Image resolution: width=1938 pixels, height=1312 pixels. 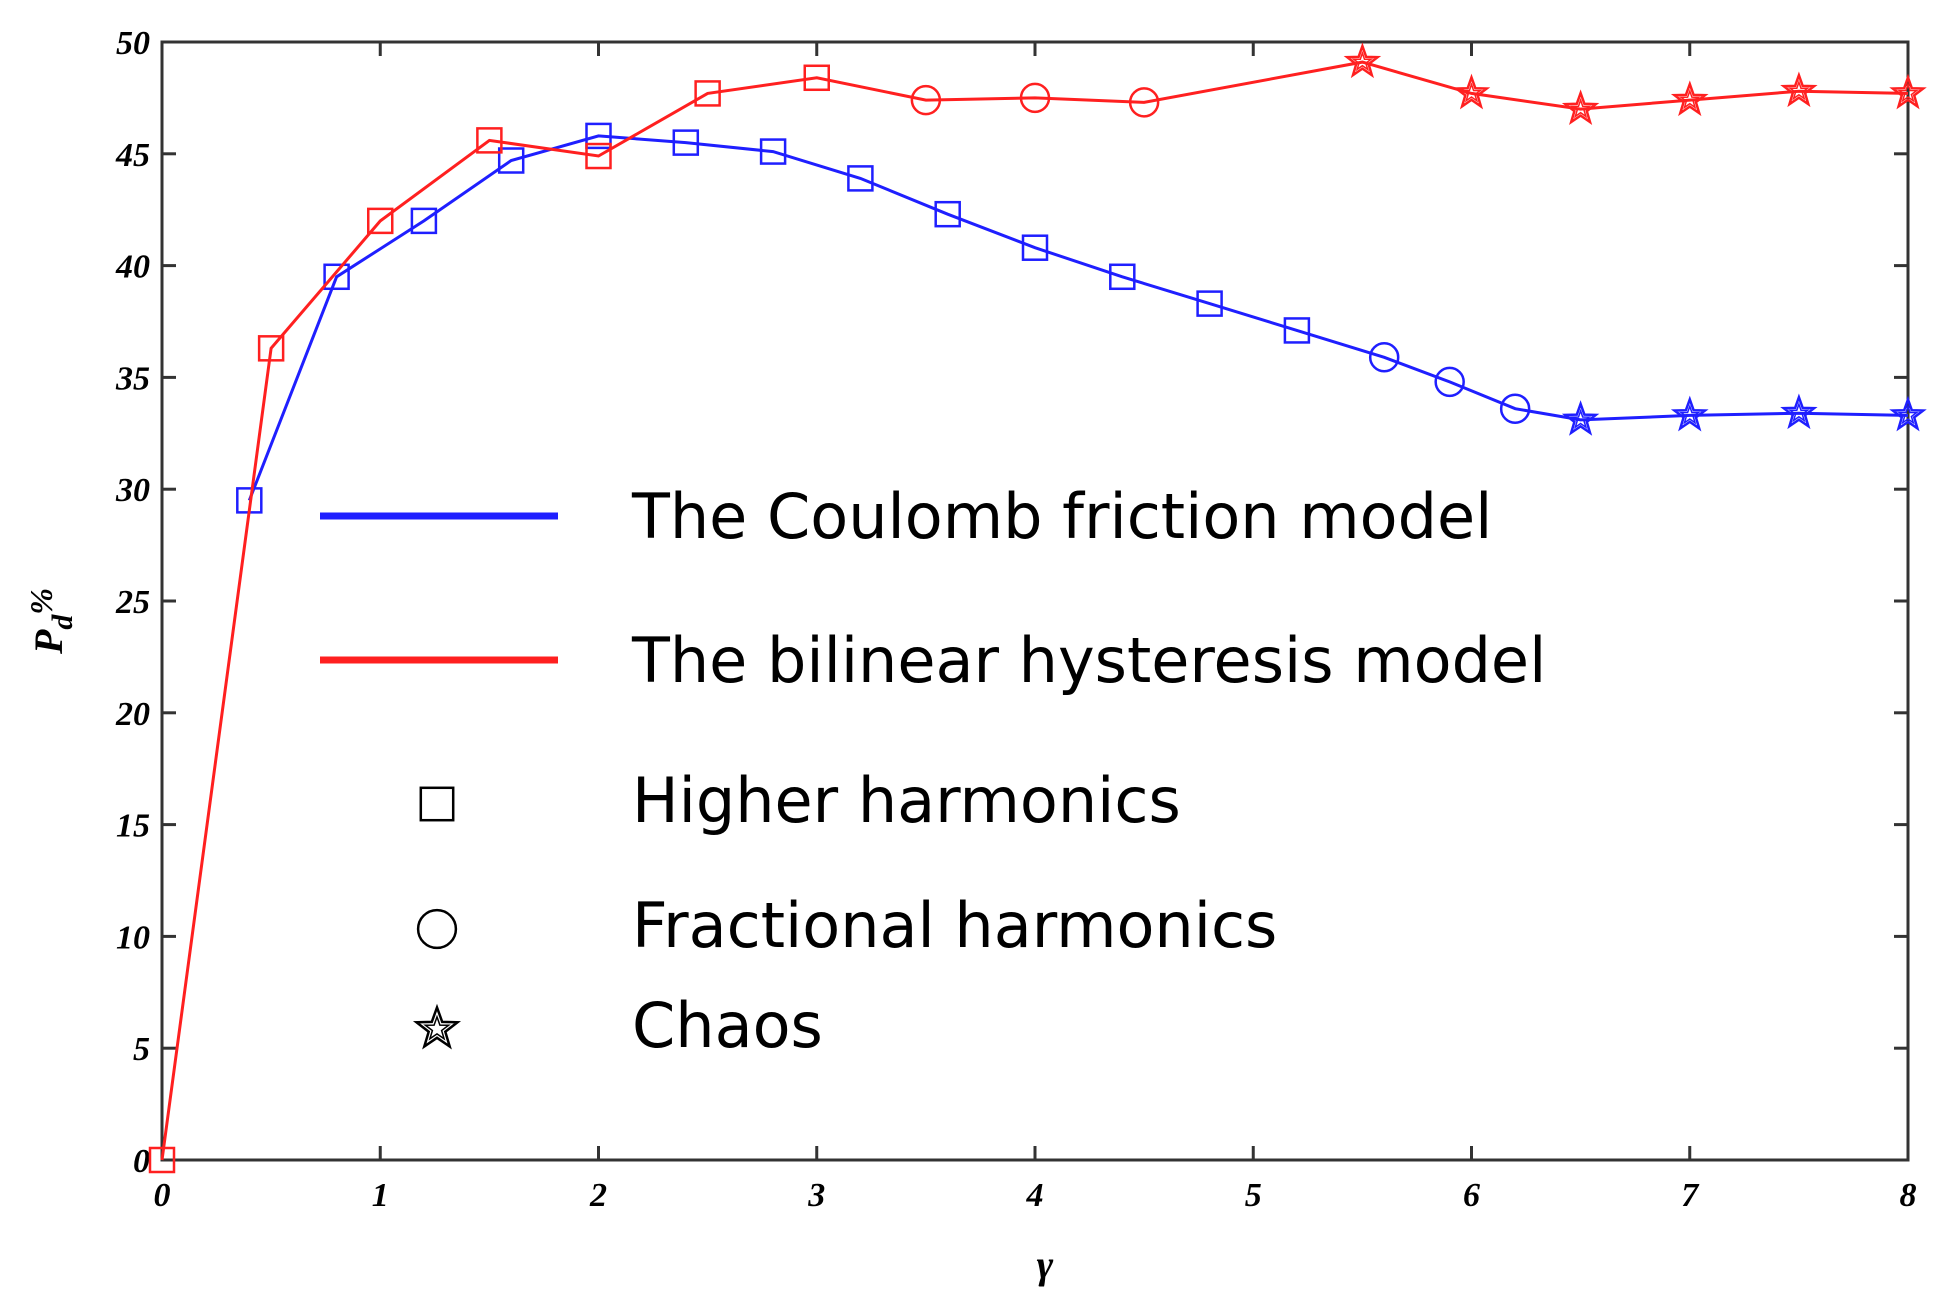 What do you see at coordinates (133, 826) in the screenshot?
I see `y-tick-label: 15` at bounding box center [133, 826].